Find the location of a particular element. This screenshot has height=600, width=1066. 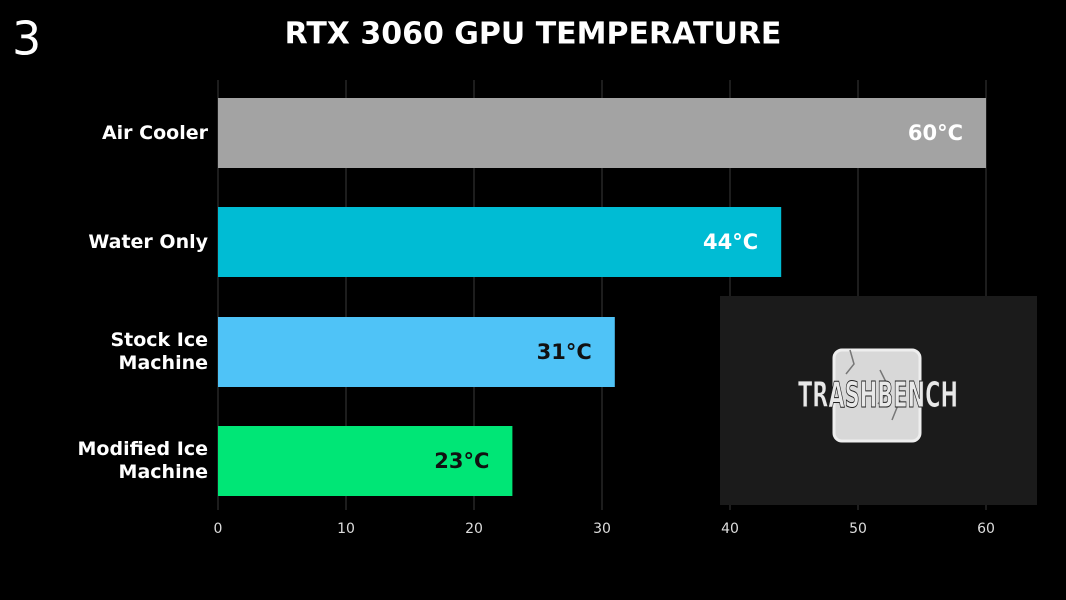

category-label: Air Cooler is located at coordinates (154, 132).